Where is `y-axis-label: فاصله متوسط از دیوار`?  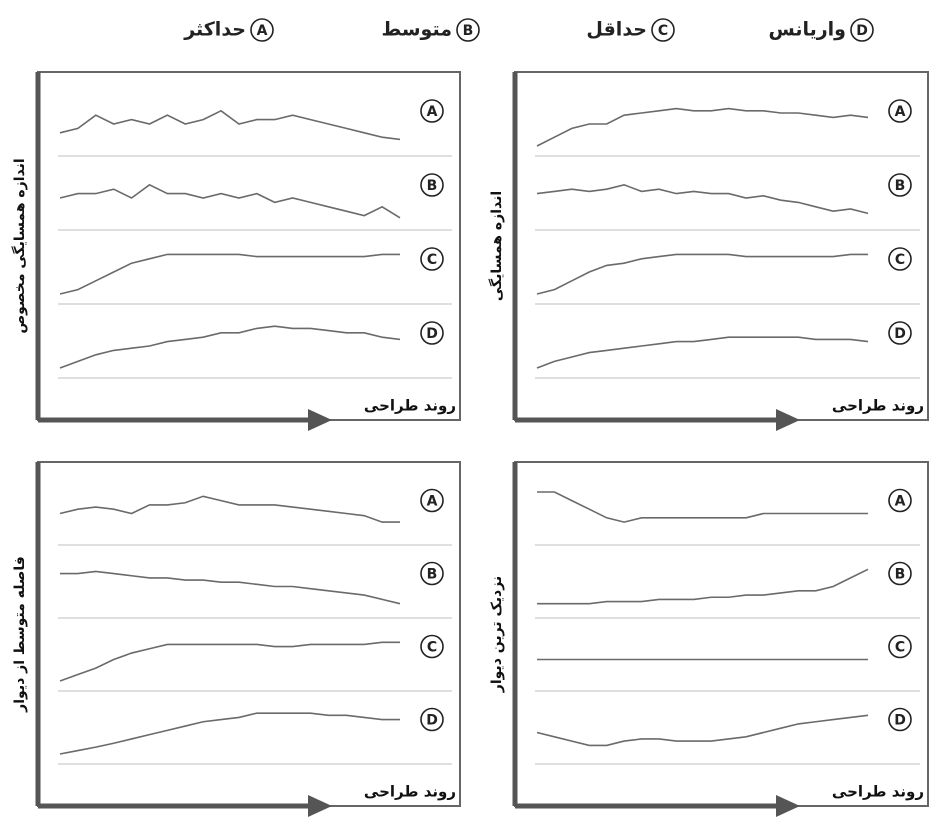 y-axis-label: فاصله متوسط از دیوار is located at coordinates (20, 634).